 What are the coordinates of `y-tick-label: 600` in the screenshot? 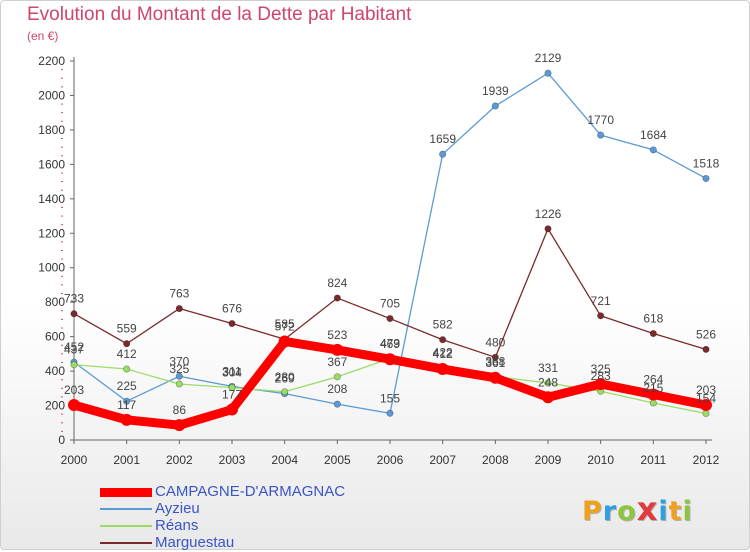 It's located at (55, 337).